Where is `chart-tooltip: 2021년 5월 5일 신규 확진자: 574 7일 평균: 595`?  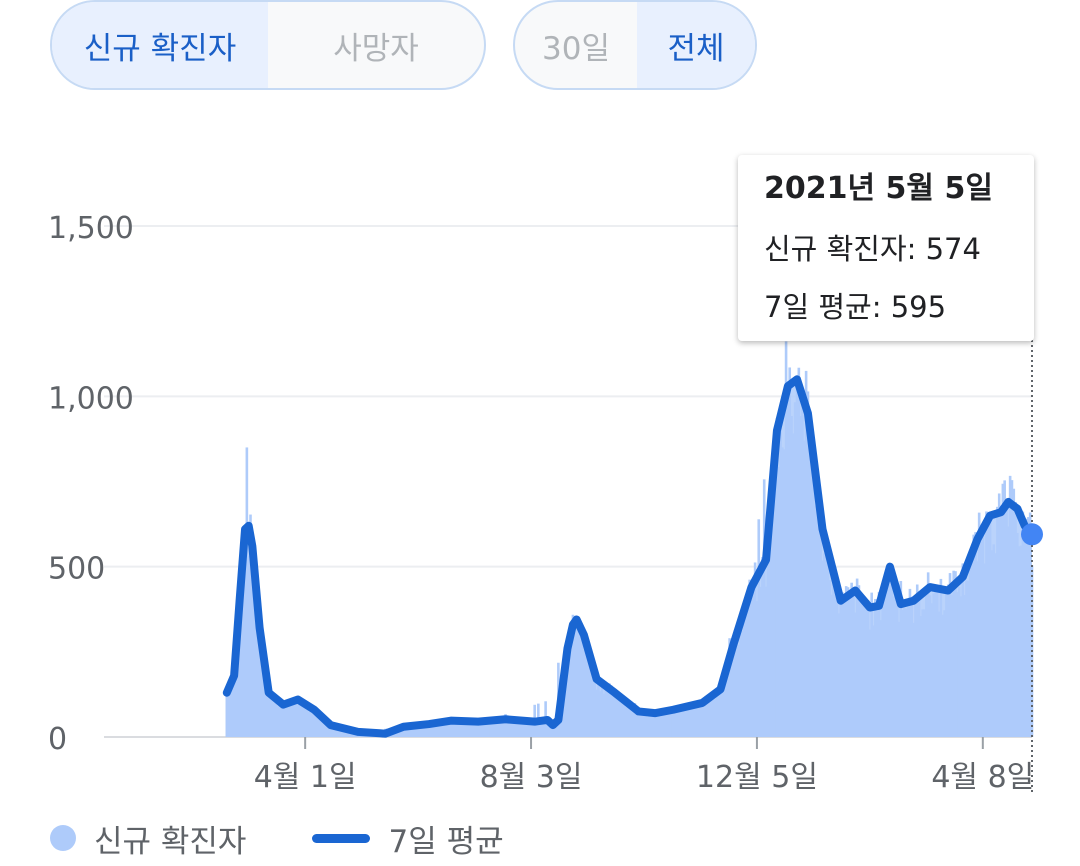
chart-tooltip: 2021년 5월 5일 신규 확진자: 574 7일 평균: 595 is located at coordinates (886, 248).